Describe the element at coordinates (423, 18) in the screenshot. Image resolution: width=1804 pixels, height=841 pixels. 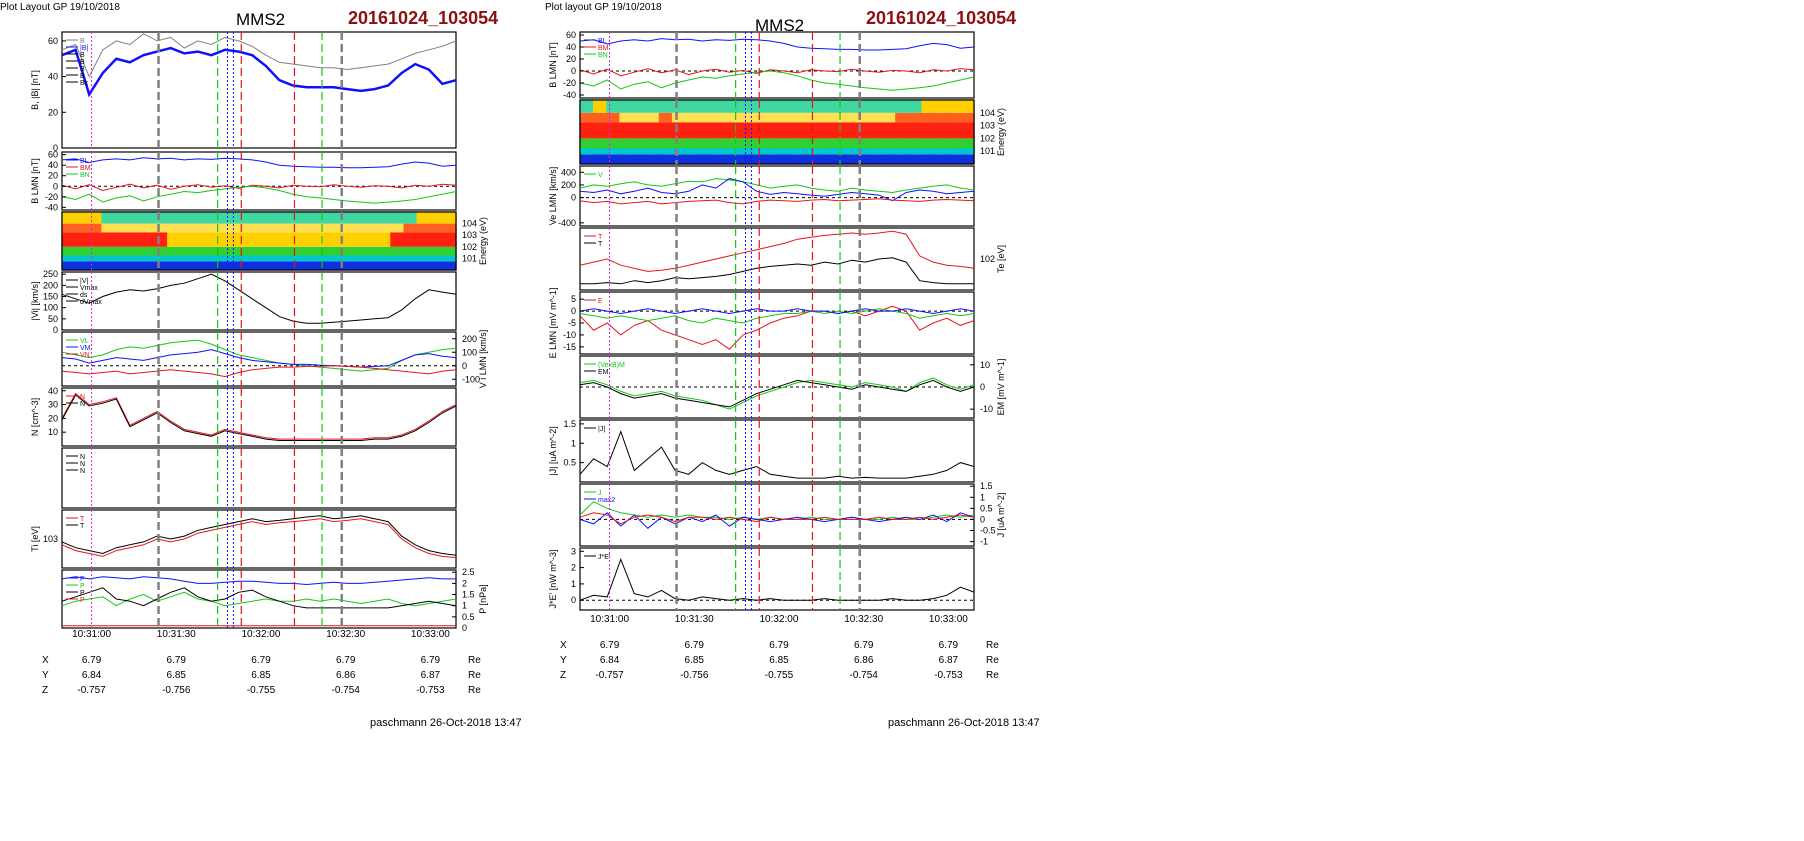
I see `left-event-id: 20161024_103054` at that location.